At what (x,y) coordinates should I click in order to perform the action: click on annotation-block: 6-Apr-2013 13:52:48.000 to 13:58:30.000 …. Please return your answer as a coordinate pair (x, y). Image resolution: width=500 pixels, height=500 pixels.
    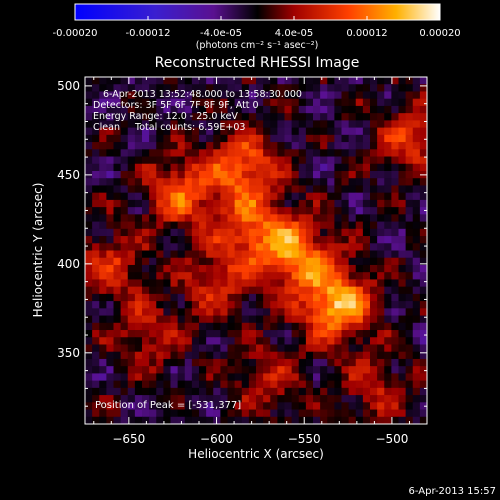
    Looking at the image, I should click on (197, 111).